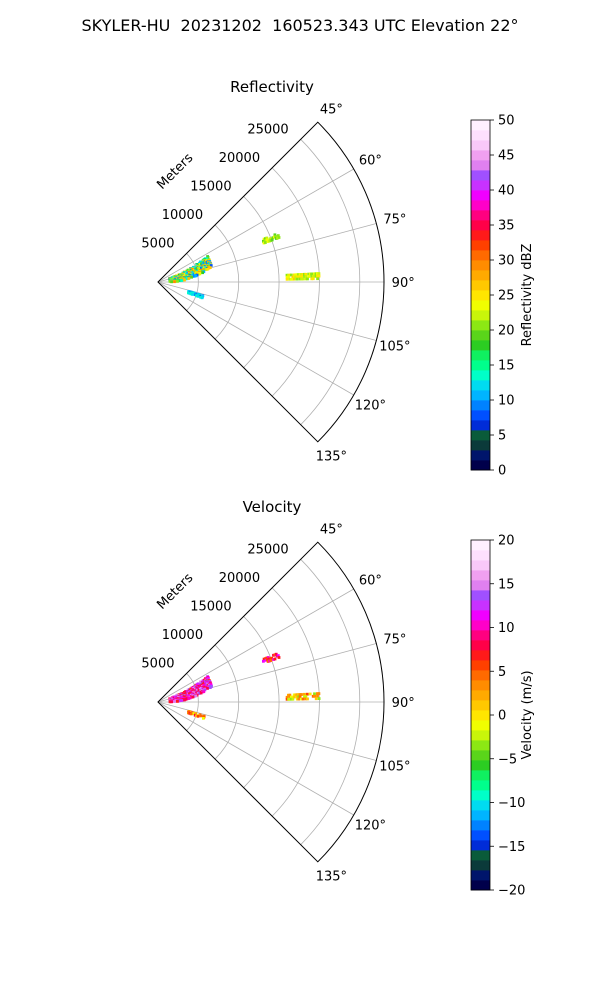 This screenshot has height=1000, width=600. I want to click on azimuth-tick-label: 105°, so click(394, 347).